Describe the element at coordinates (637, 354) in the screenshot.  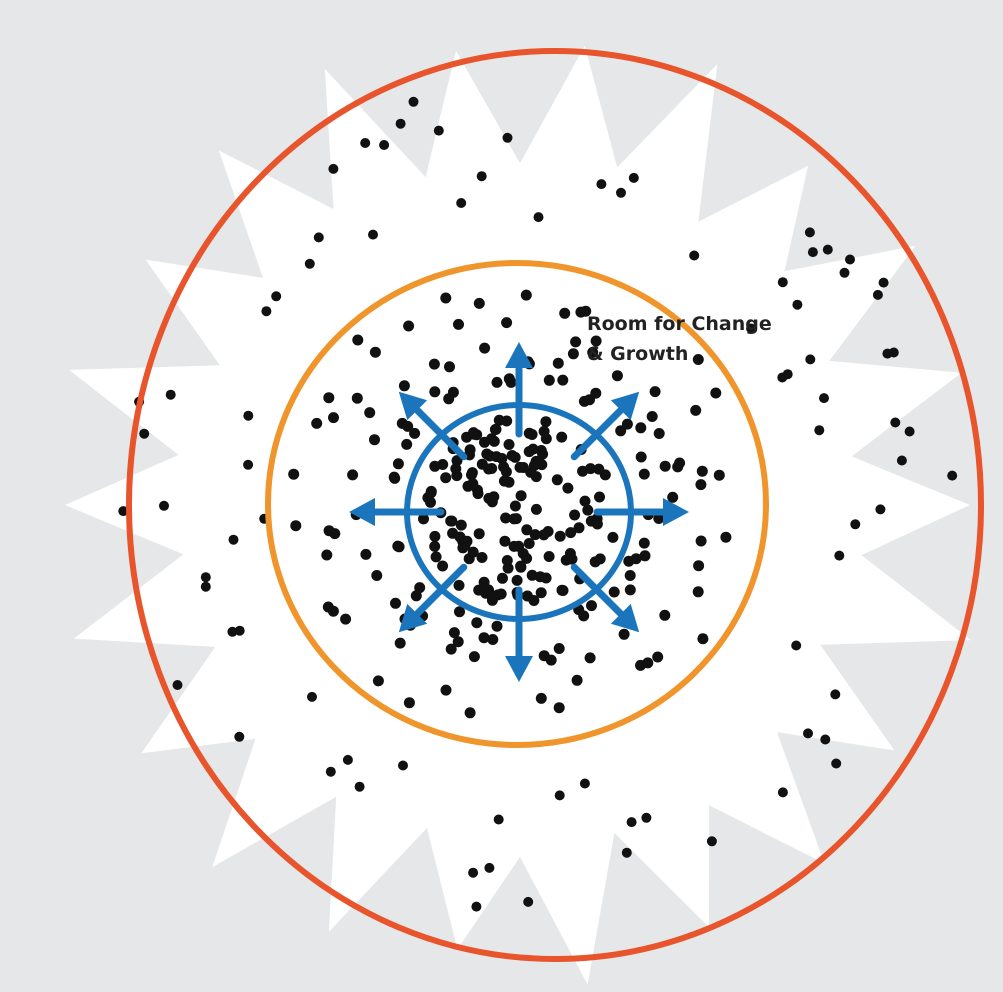
I see `label-line-2: & Growth` at that location.